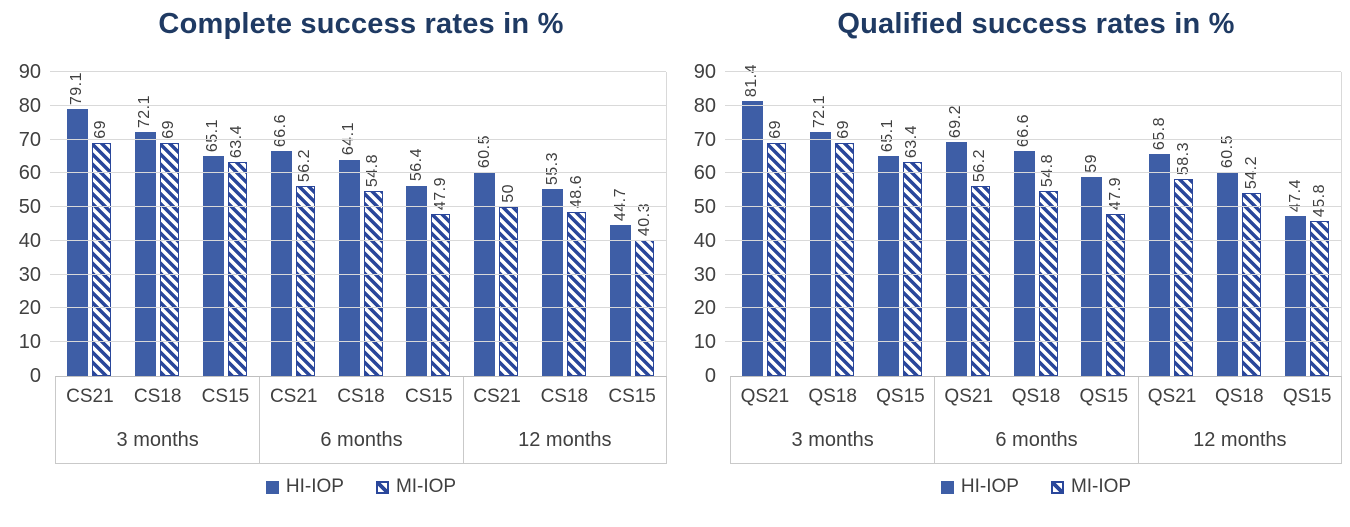 The width and height of the screenshot is (1350, 527). I want to click on chart-title: Qualified success rates in %, so click(1036, 24).